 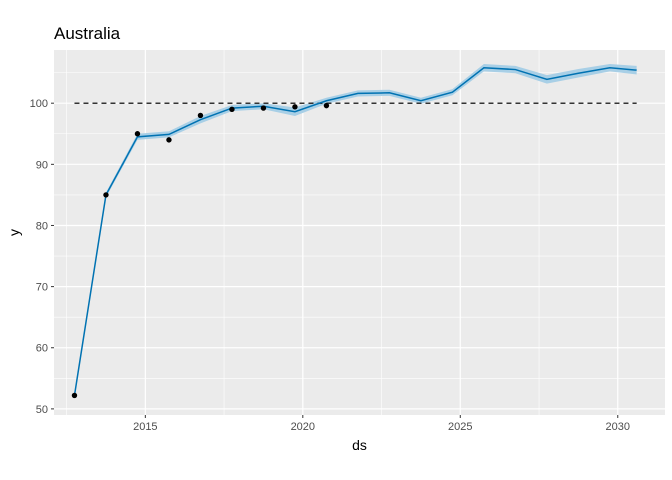 What do you see at coordinates (87, 33) in the screenshot?
I see `chart-title: Australia` at bounding box center [87, 33].